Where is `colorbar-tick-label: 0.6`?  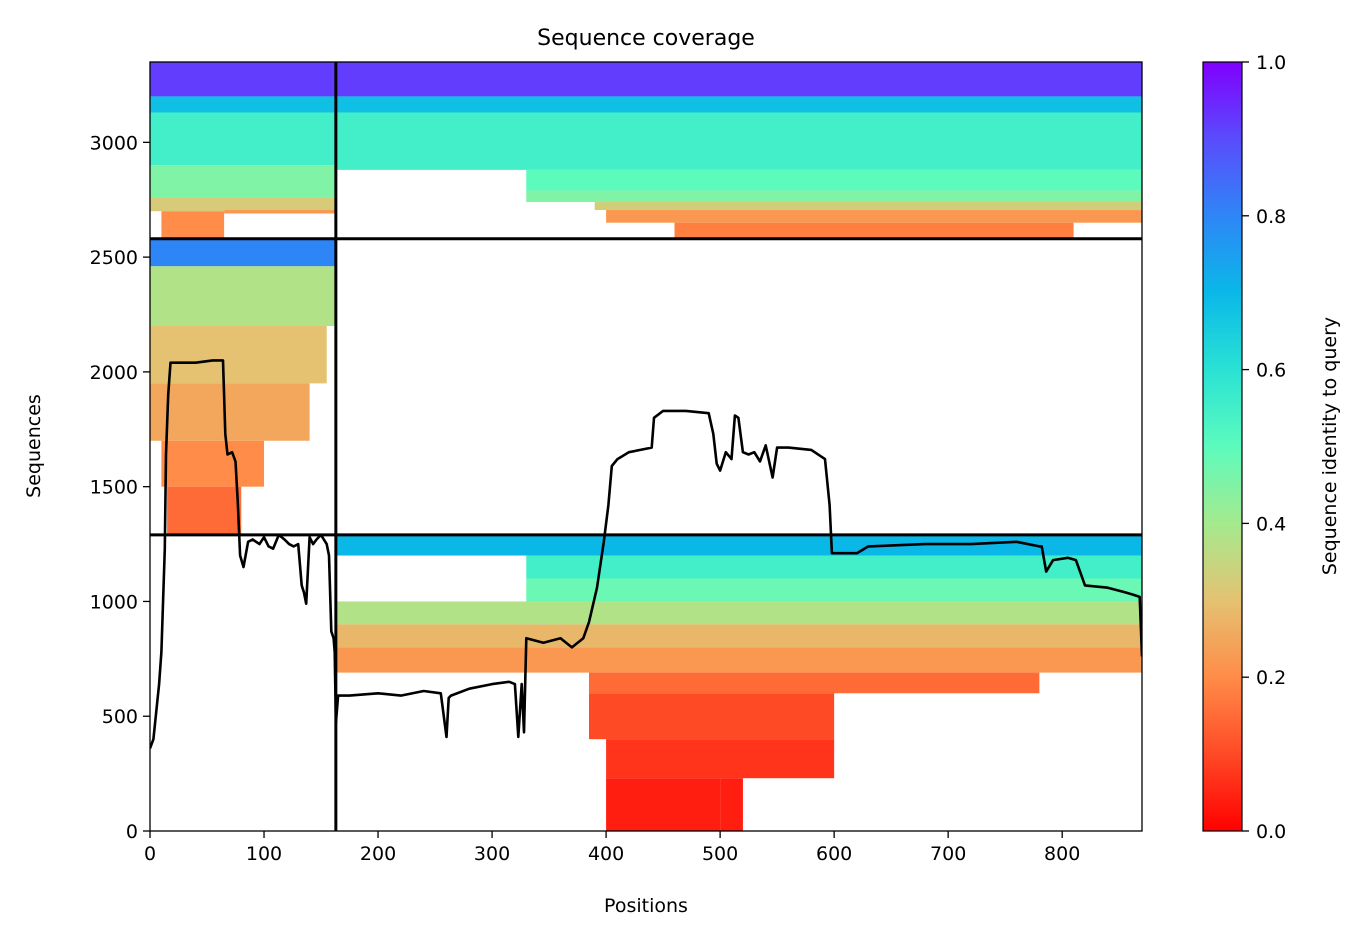 colorbar-tick-label: 0.6 is located at coordinates (1271, 371).